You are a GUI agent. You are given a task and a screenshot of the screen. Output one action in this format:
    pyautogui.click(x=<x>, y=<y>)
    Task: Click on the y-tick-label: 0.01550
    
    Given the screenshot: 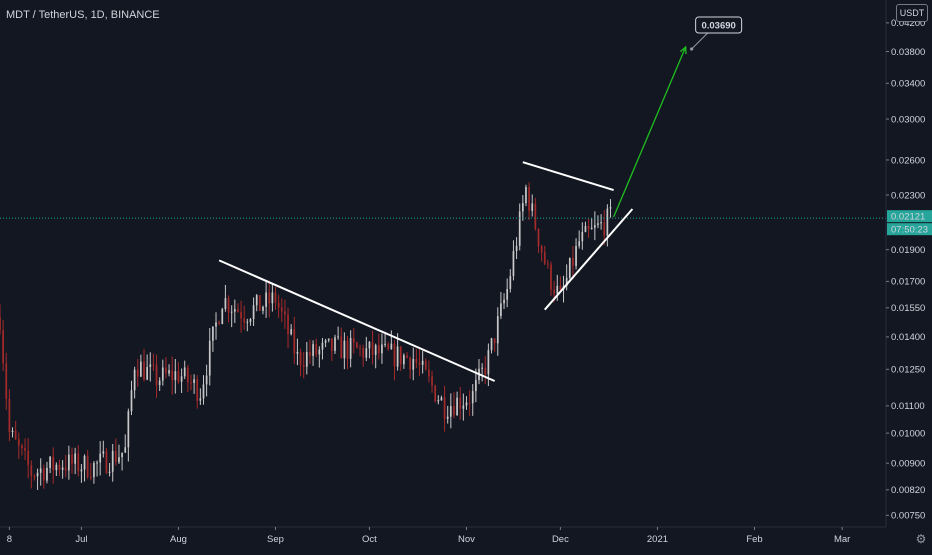 What is the action you would take?
    pyautogui.click(x=908, y=308)
    